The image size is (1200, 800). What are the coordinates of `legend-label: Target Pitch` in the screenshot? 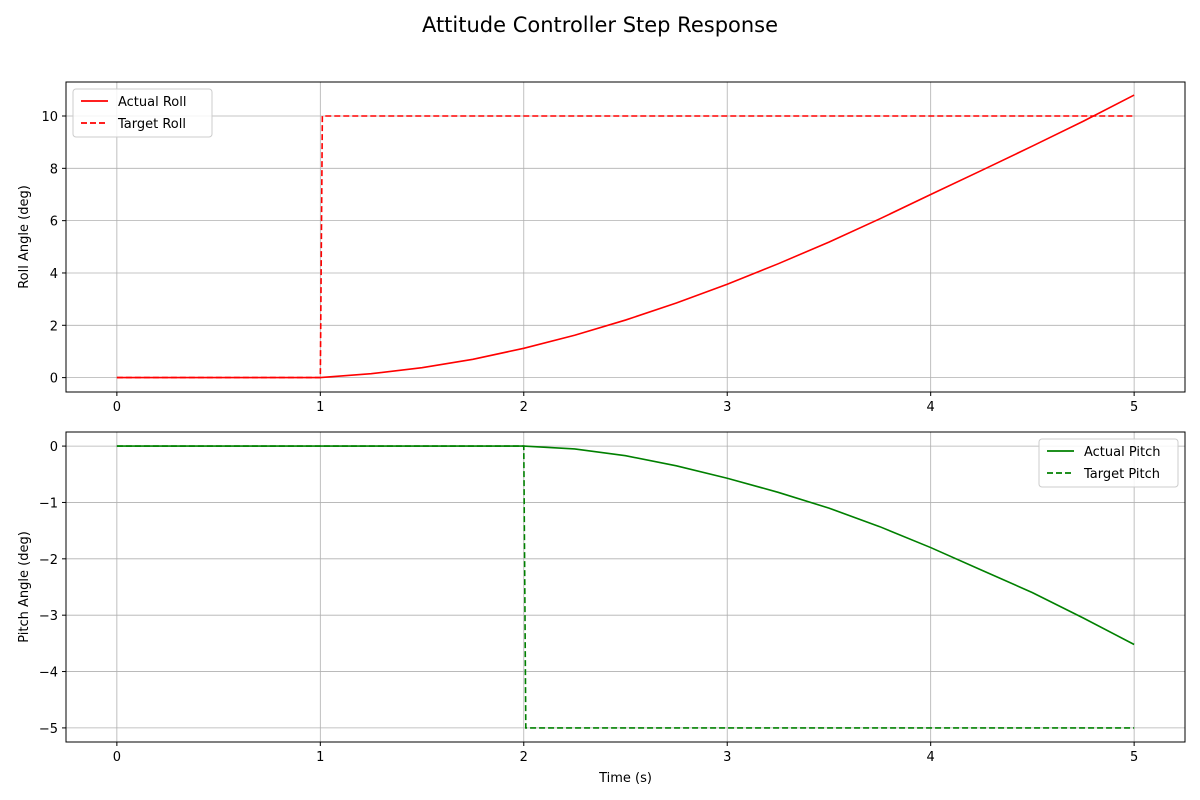 It's located at (1121, 474).